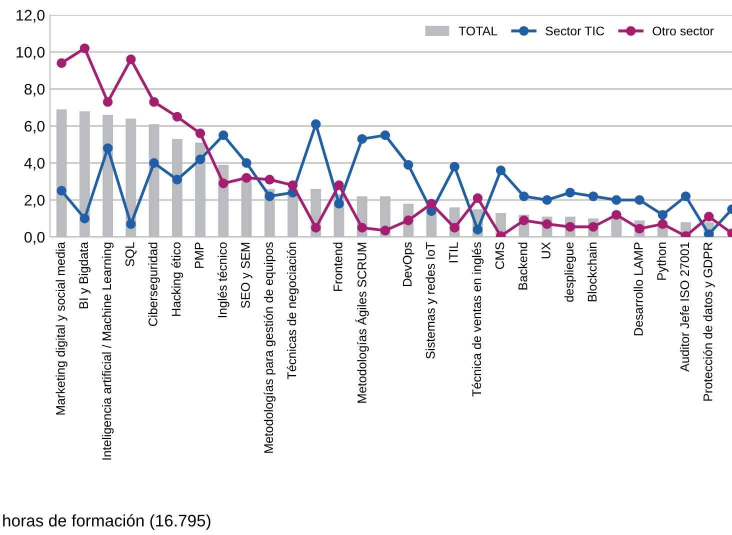 This screenshot has height=535, width=732. Describe the element at coordinates (223, 280) in the screenshot. I see `x-tick-label: Inglés técnico` at that location.